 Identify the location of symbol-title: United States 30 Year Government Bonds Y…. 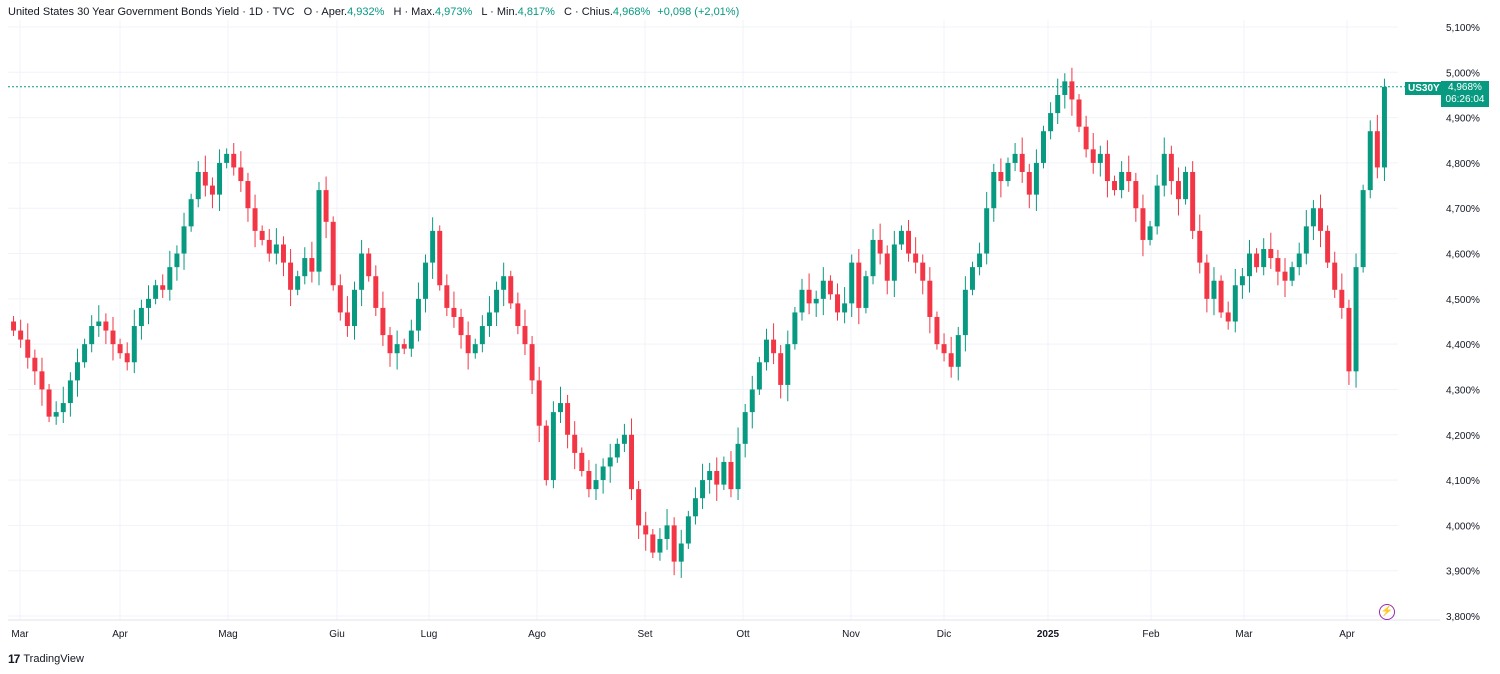
(151, 12).